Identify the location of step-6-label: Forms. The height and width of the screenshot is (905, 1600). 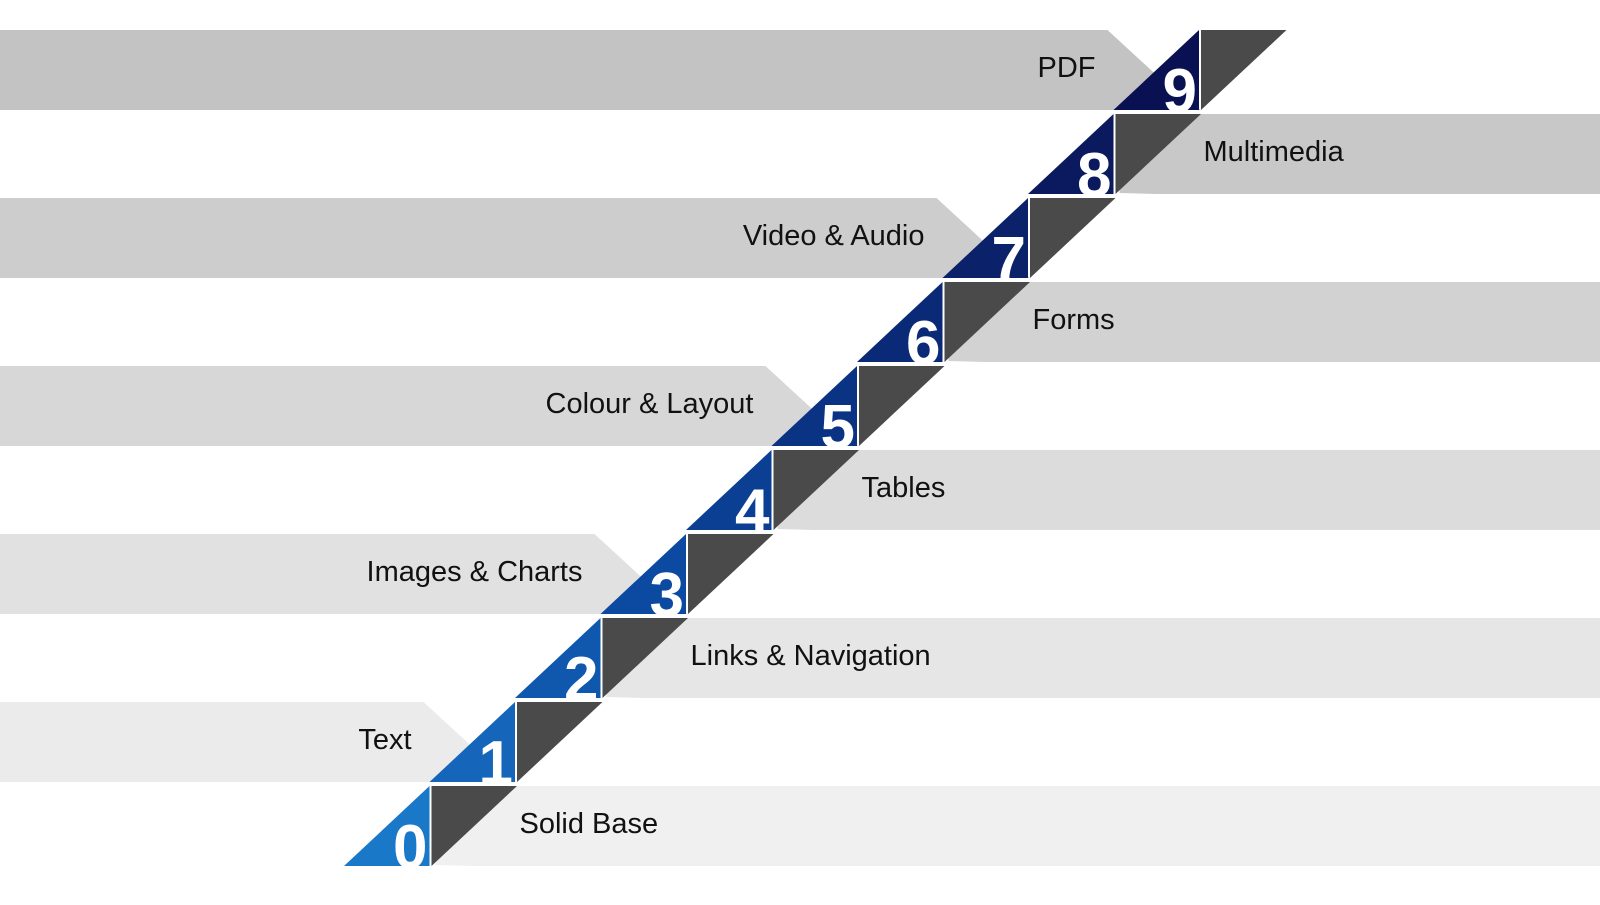
(1074, 320).